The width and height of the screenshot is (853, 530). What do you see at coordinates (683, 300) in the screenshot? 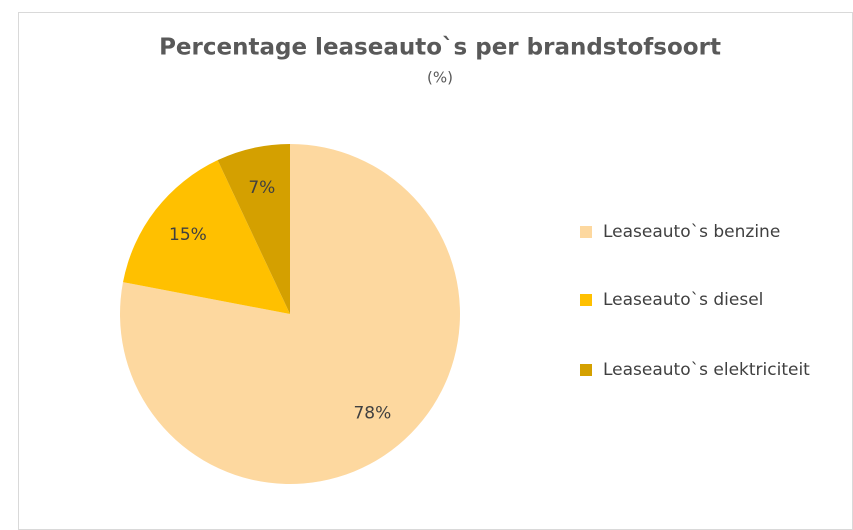
I see `legend-label: Leaseauto`s diesel` at bounding box center [683, 300].